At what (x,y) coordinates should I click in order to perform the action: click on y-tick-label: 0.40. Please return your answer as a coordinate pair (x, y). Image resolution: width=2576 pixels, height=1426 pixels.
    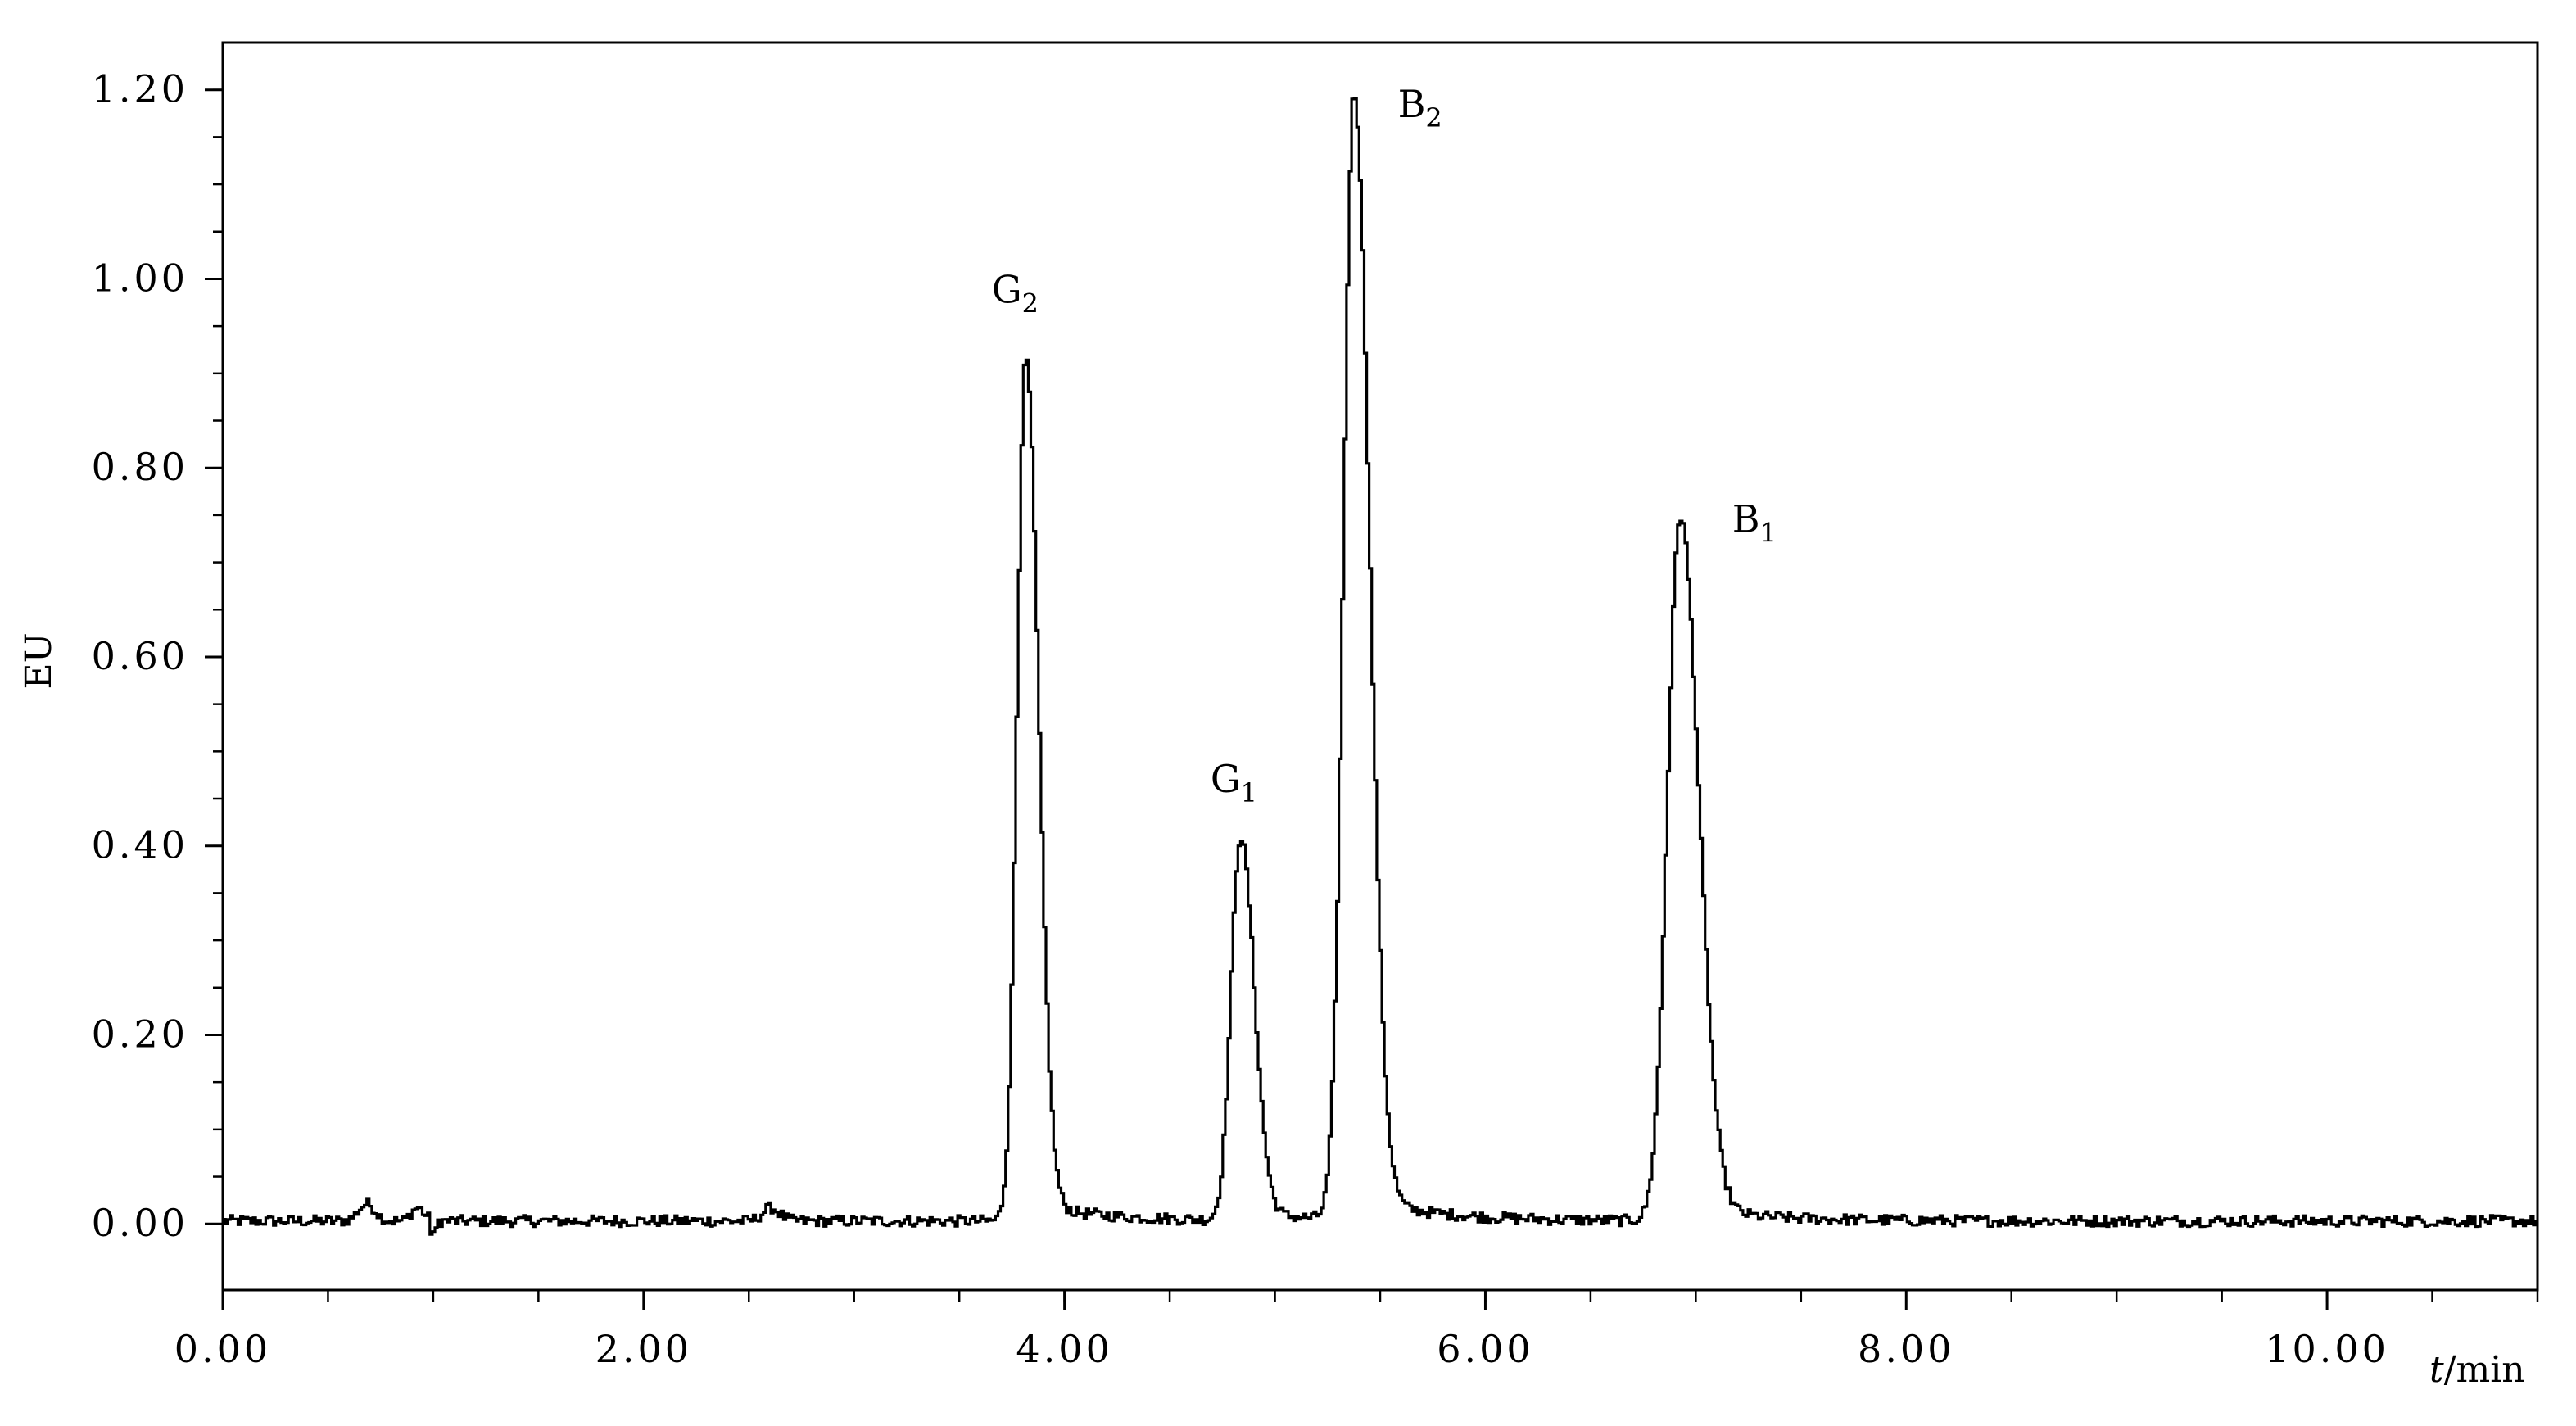
    Looking at the image, I should click on (140, 845).